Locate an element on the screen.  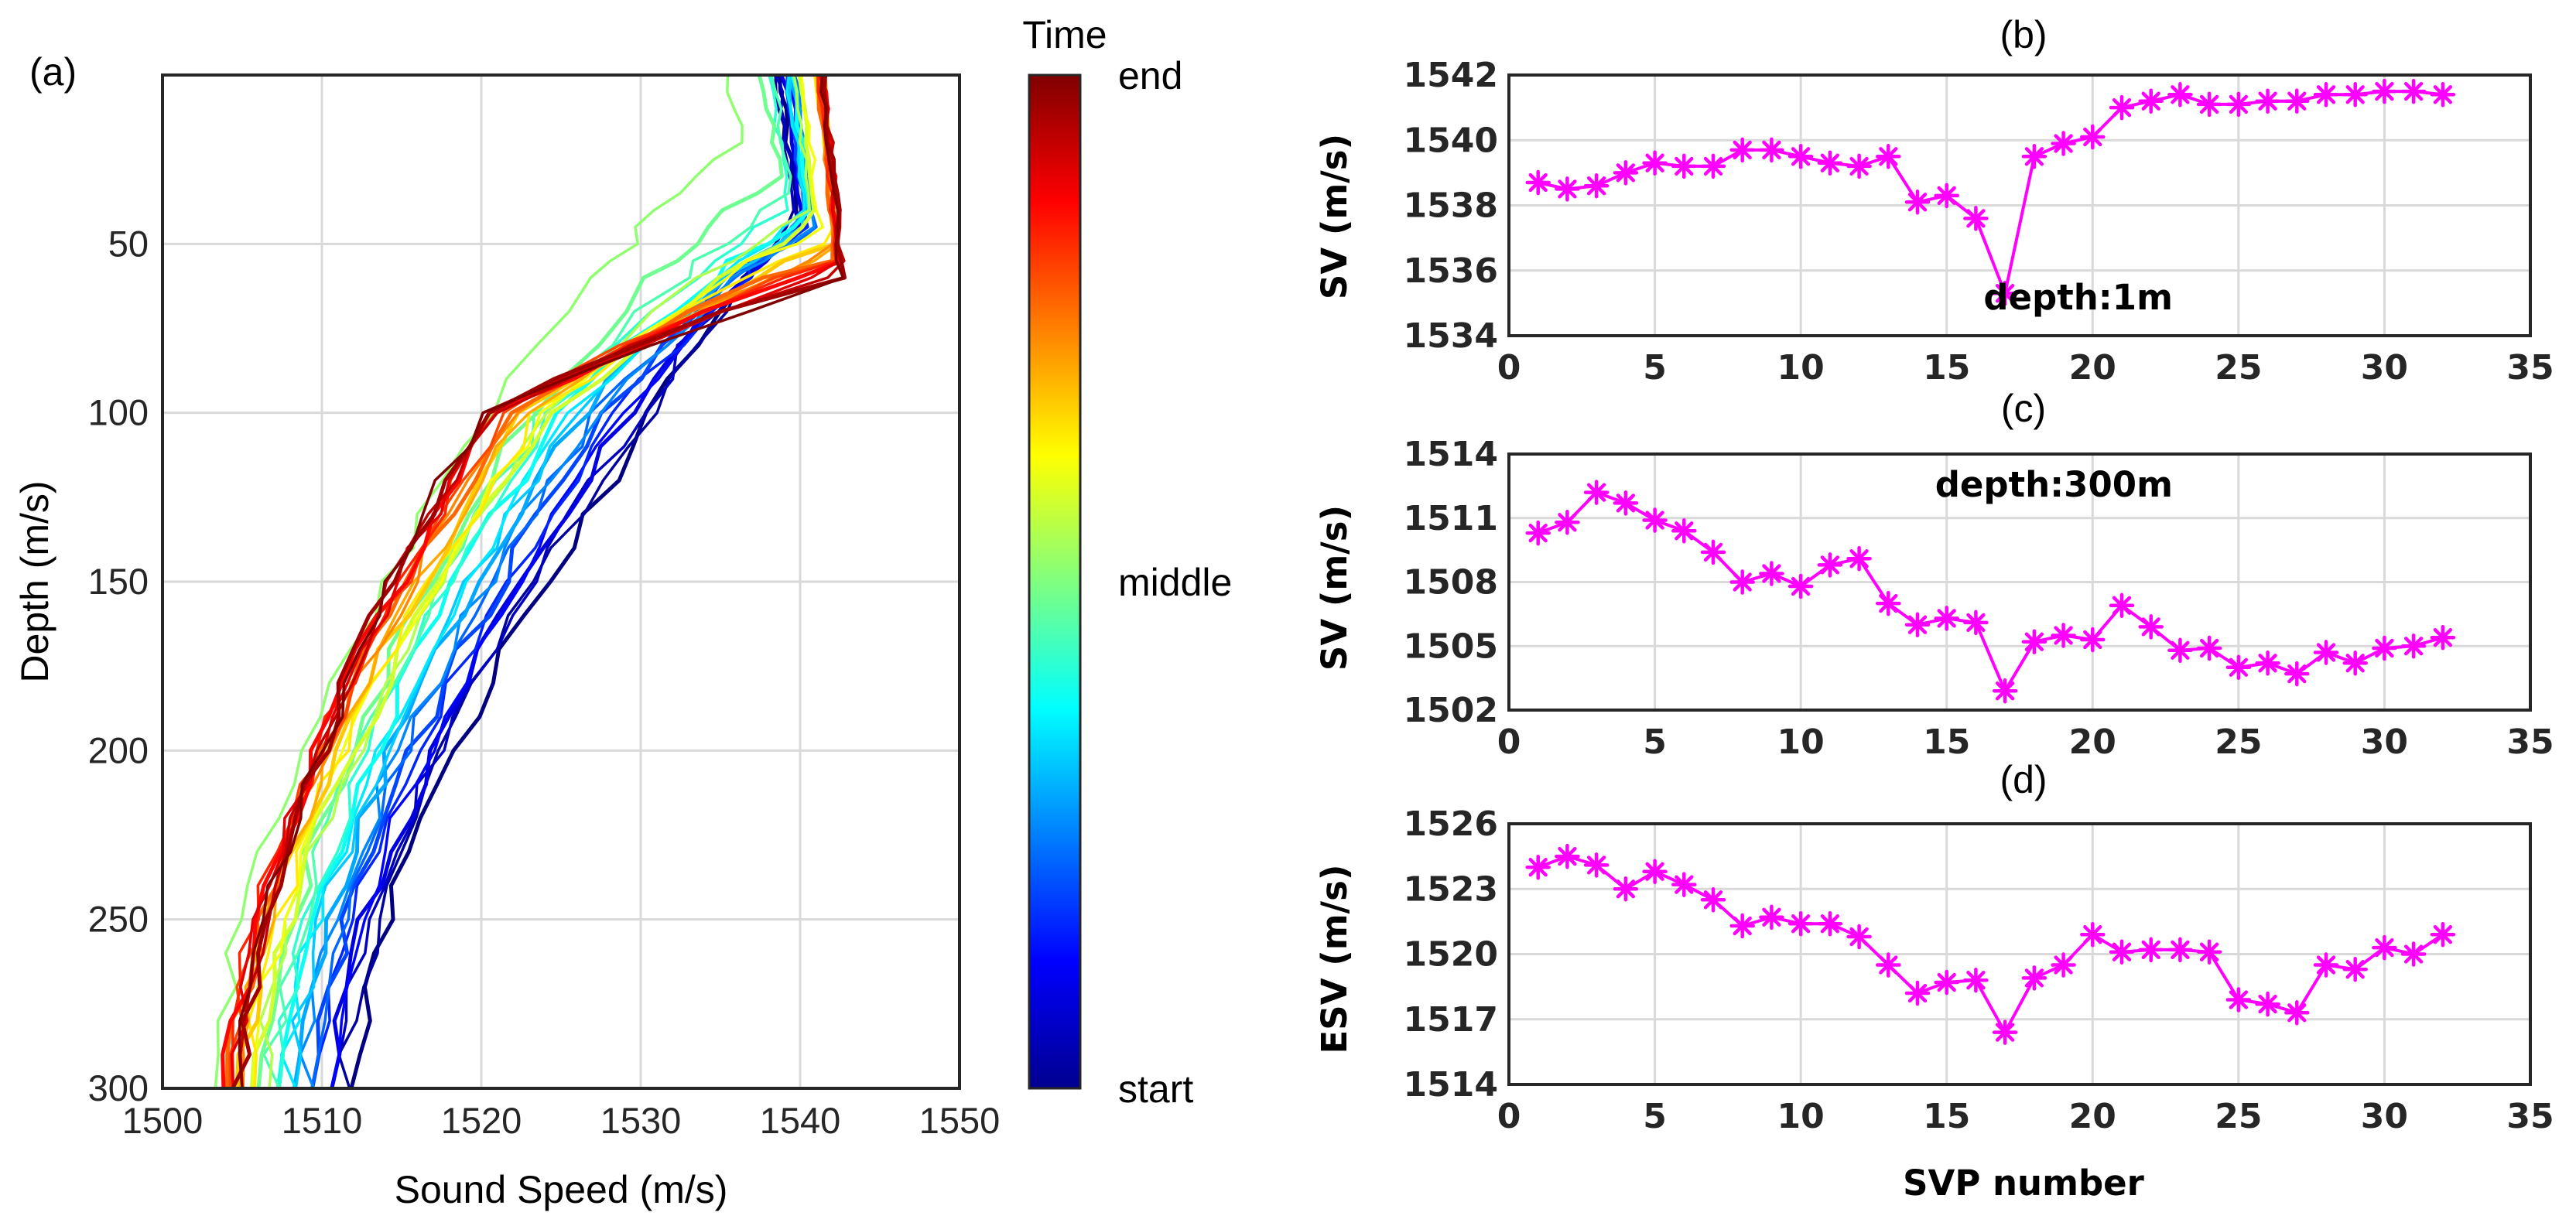
panel-b-xtick: 5 is located at coordinates (1655, 368).